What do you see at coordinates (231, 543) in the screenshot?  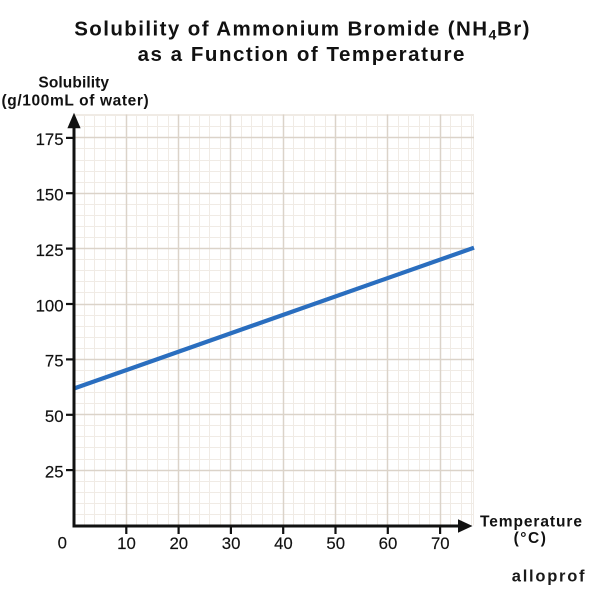 I see `svg-text: 30` at bounding box center [231, 543].